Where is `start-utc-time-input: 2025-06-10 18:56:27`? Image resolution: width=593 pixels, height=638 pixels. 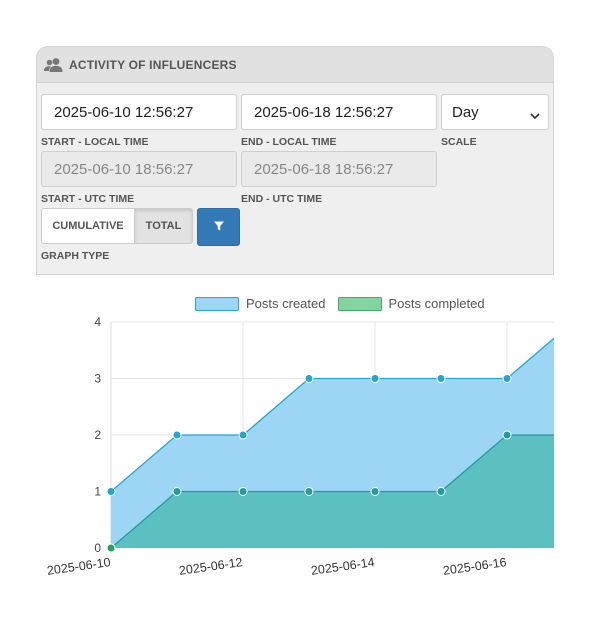
start-utc-time-input: 2025-06-10 18:56:27 is located at coordinates (139, 169).